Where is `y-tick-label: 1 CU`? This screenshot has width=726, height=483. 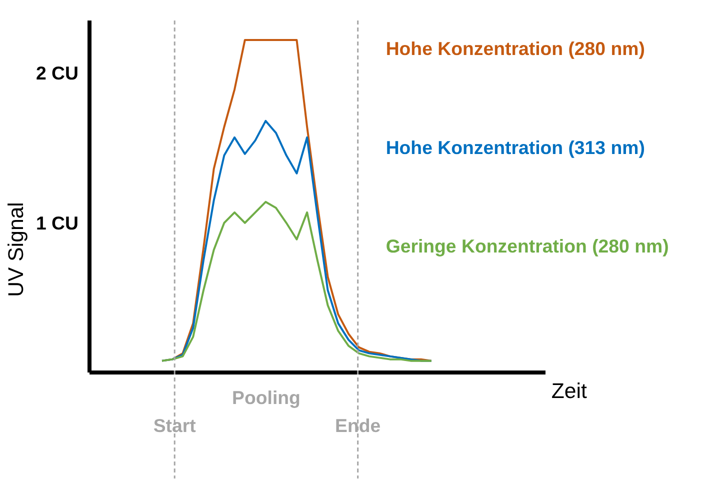 y-tick-label: 1 CU is located at coordinates (57, 223).